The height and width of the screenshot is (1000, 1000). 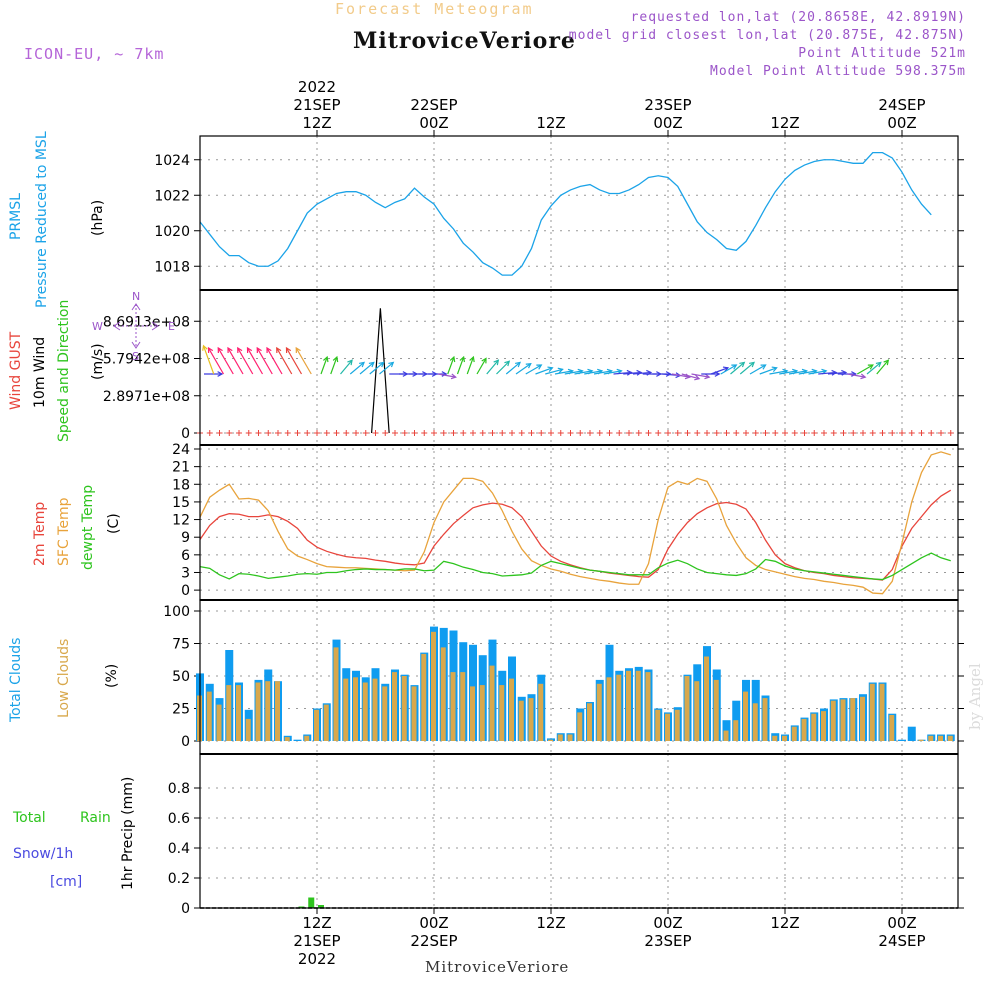 What do you see at coordinates (667, 105) in the screenshot?
I see `top-date-label: 23SEP` at bounding box center [667, 105].